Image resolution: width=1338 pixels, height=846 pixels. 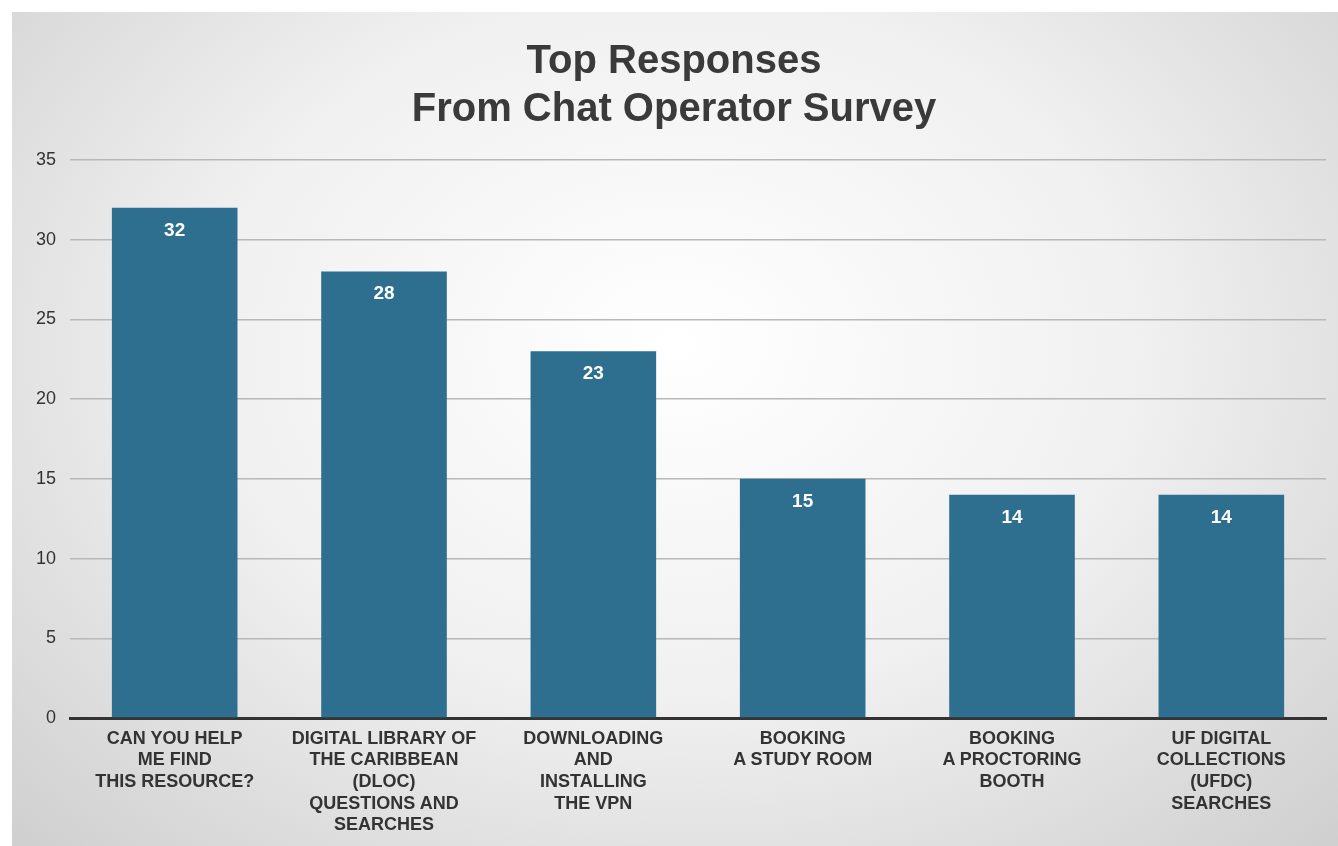 What do you see at coordinates (46, 477) in the screenshot?
I see `y-tick-label: 15` at bounding box center [46, 477].